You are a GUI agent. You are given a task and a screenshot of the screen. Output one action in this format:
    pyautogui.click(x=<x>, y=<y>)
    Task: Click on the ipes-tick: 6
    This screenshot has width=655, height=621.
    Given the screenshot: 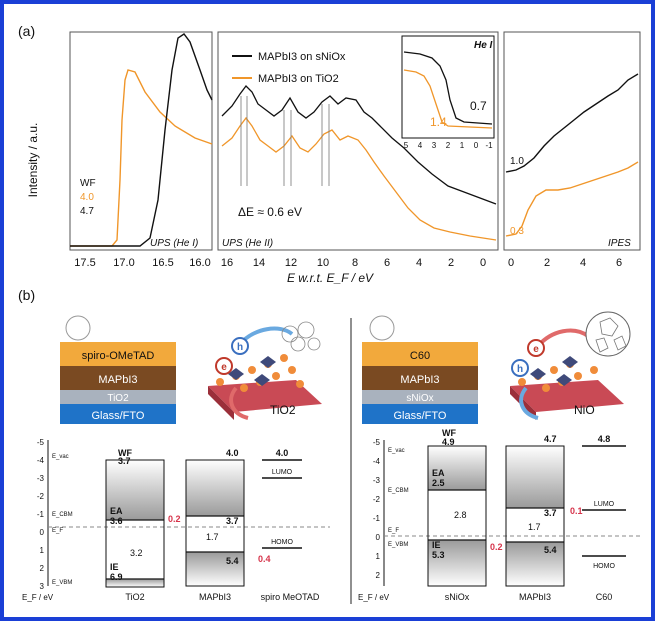 What is the action you would take?
    pyautogui.click(x=619, y=263)
    